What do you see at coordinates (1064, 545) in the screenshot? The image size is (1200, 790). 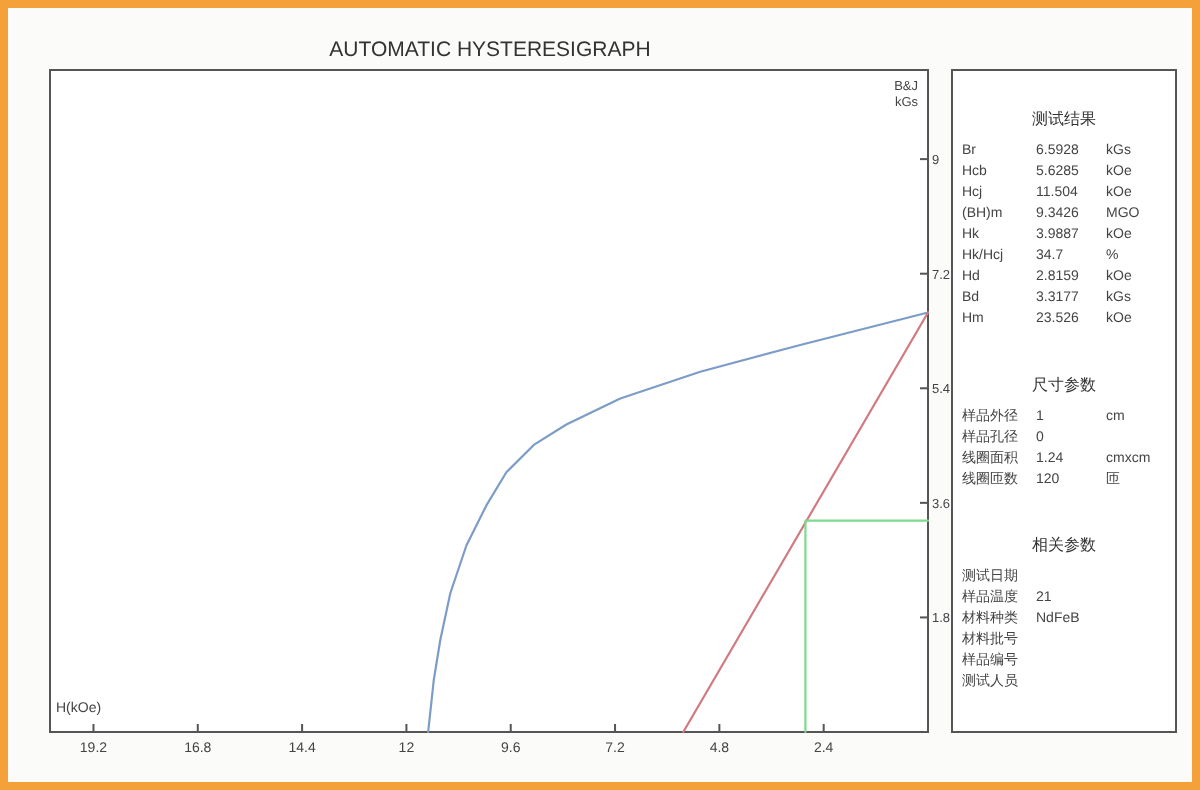 I see `text: 相关参数` at bounding box center [1064, 545].